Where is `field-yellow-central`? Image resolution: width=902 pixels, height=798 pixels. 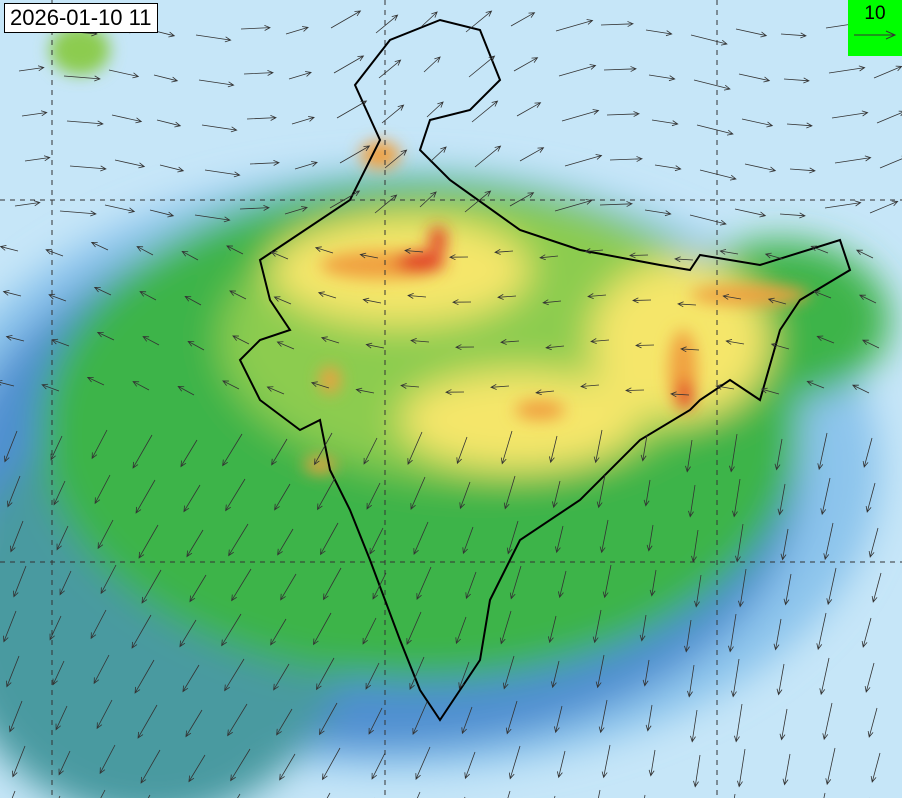
field-yellow-central is located at coordinates (520, 420).